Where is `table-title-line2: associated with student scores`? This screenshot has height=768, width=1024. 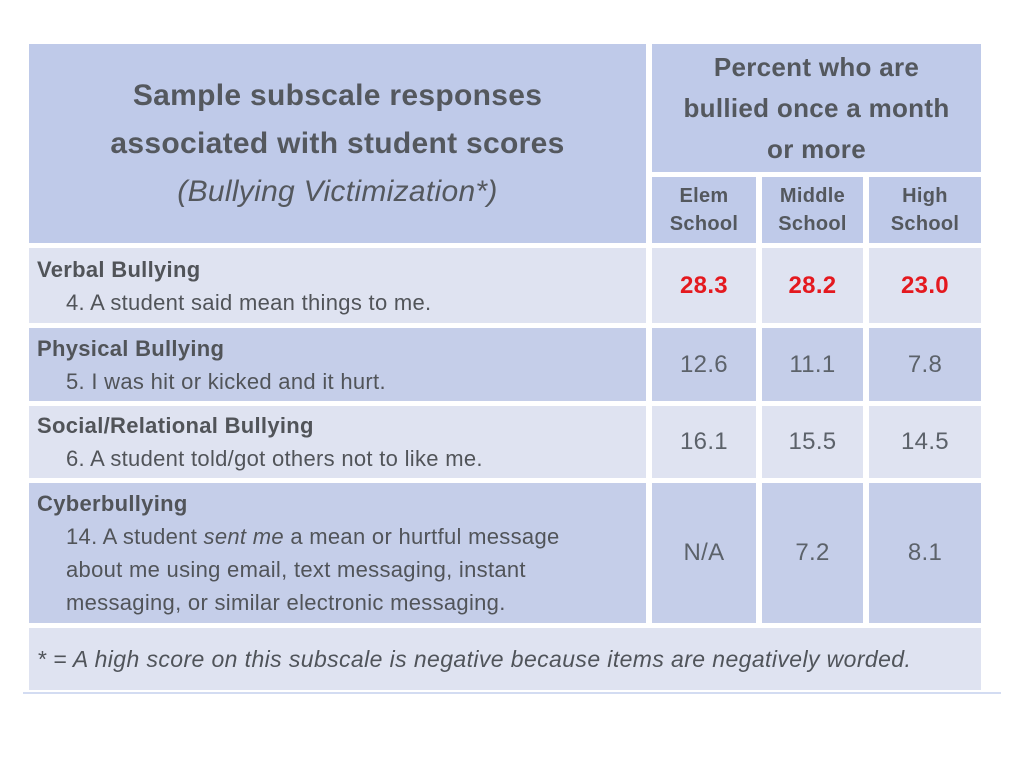 table-title-line2: associated with student scores is located at coordinates (337, 143).